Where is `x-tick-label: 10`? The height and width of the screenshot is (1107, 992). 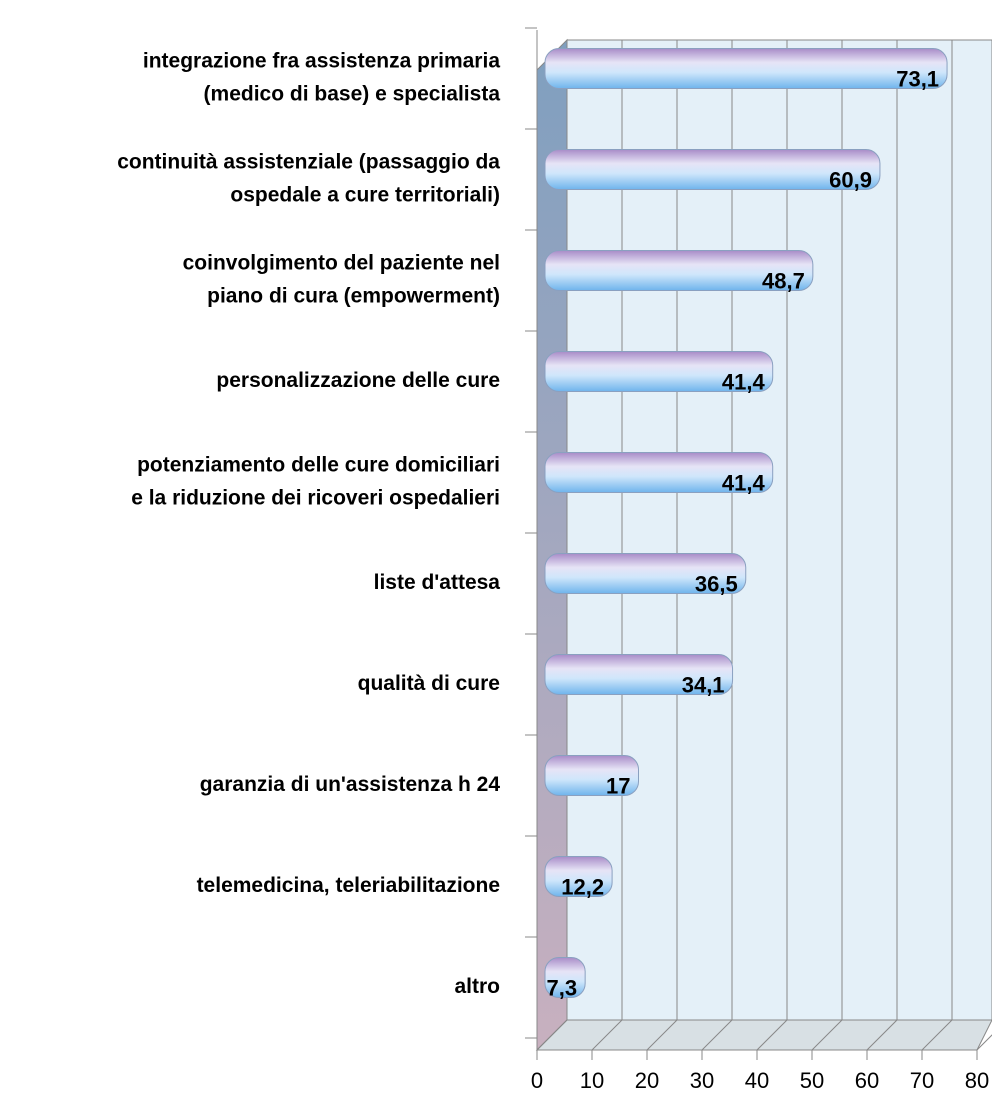
x-tick-label: 10 is located at coordinates (592, 1080).